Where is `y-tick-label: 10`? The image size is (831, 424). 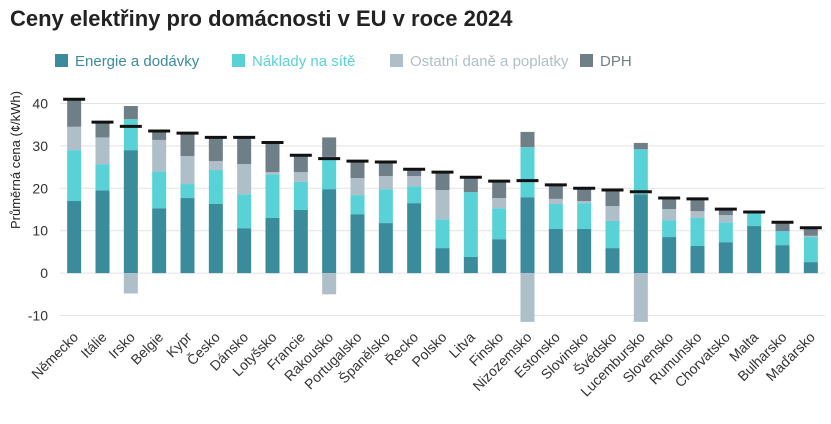
y-tick-label: 10 is located at coordinates (40, 231).